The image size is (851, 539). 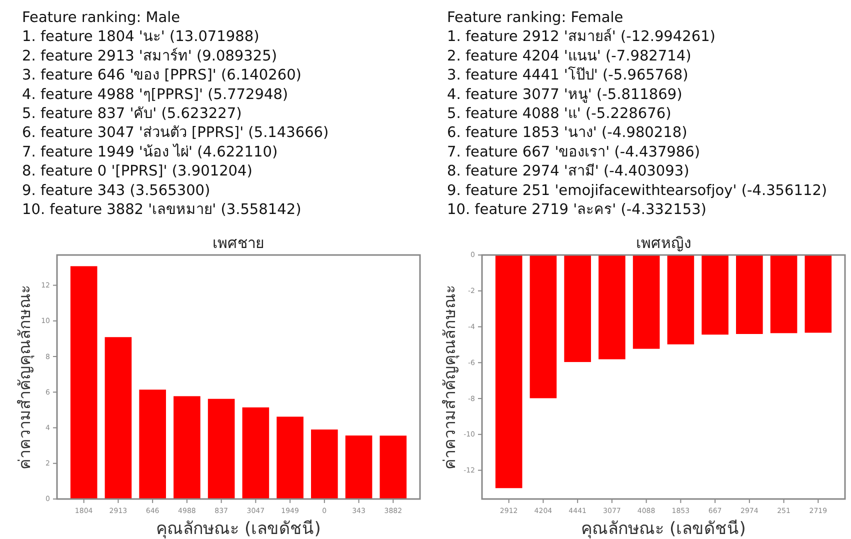 What do you see at coordinates (663, 243) in the screenshot?
I see `chart-title: เพศหญิง` at bounding box center [663, 243].